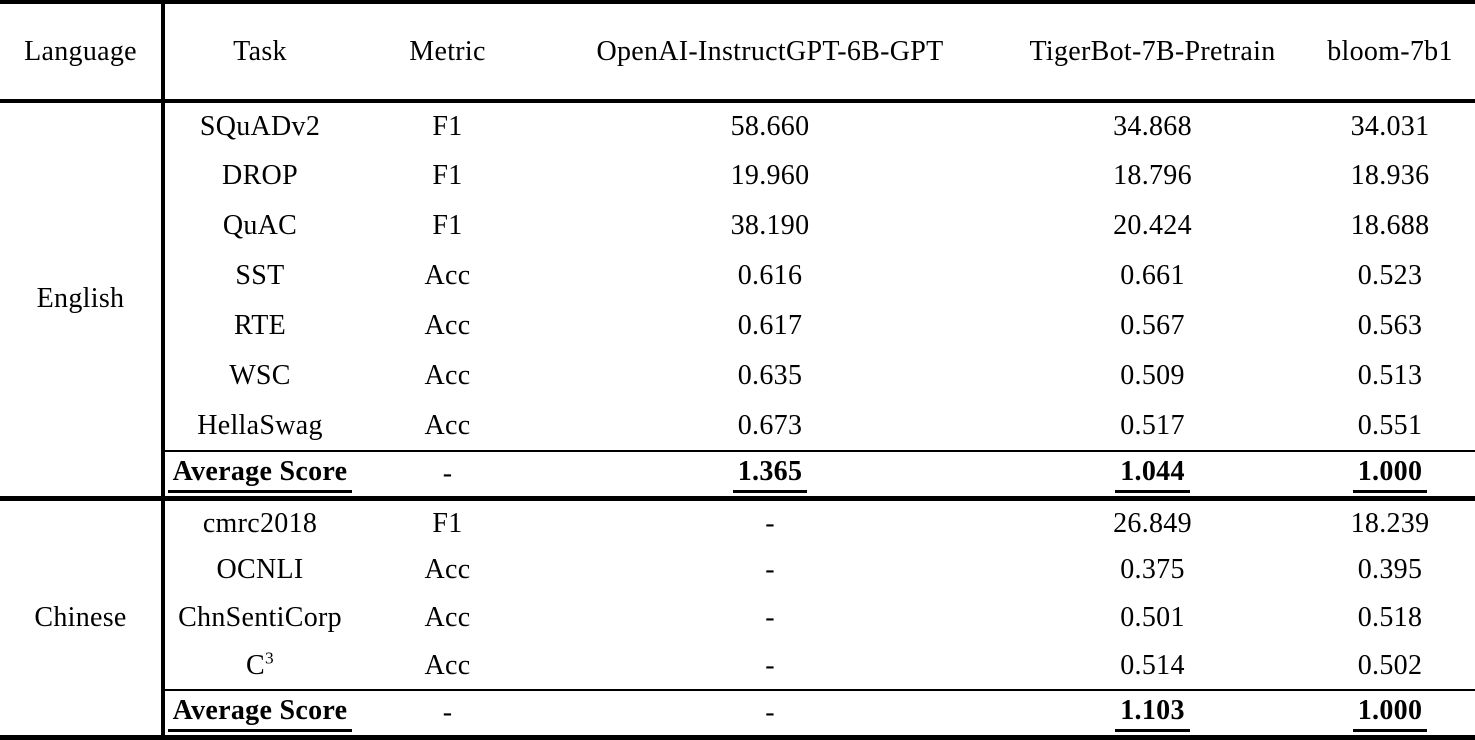  What do you see at coordinates (770, 176) in the screenshot?
I see `value-cell: 19.960` at bounding box center [770, 176].